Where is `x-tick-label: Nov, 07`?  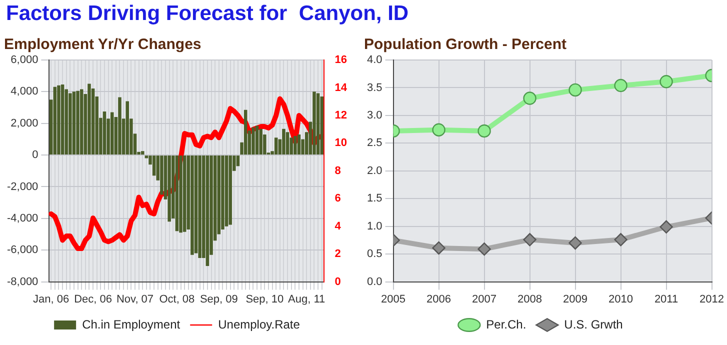
x-tick-label: Nov, 07 is located at coordinates (135, 299).